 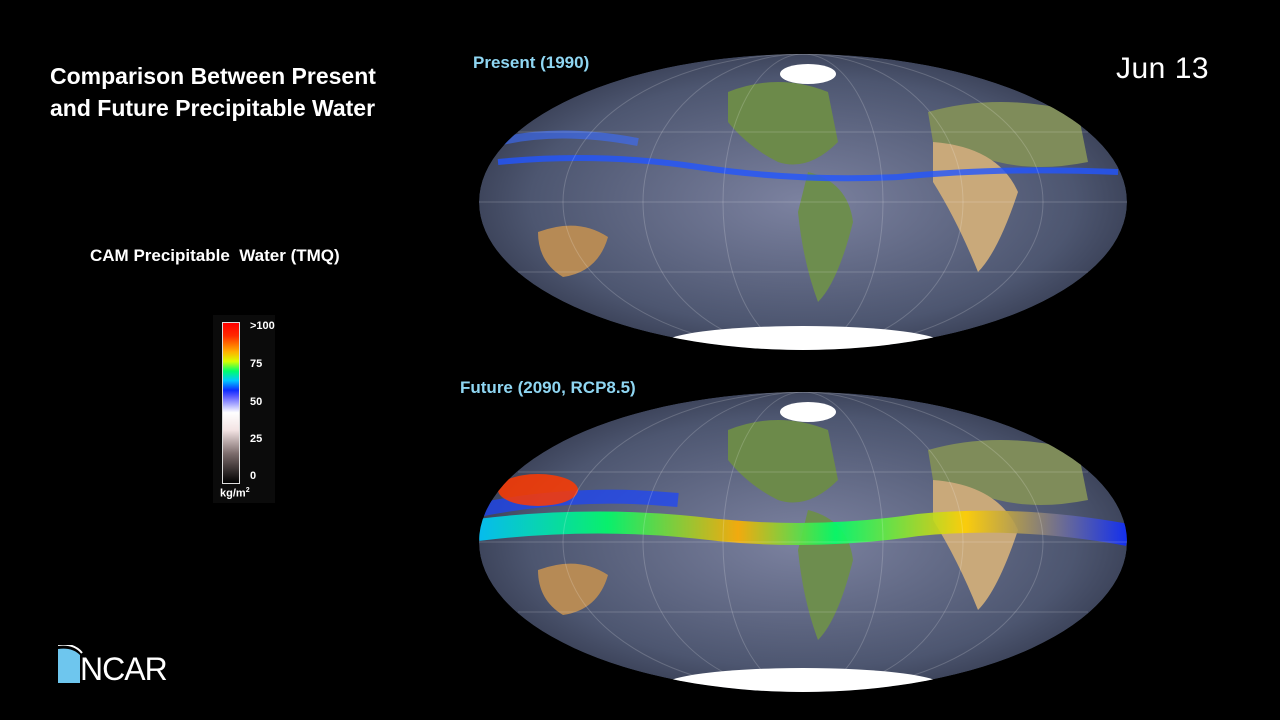 What do you see at coordinates (548, 387) in the screenshot?
I see `future-panel-label: Future (2090, RCP8.5)` at bounding box center [548, 387].